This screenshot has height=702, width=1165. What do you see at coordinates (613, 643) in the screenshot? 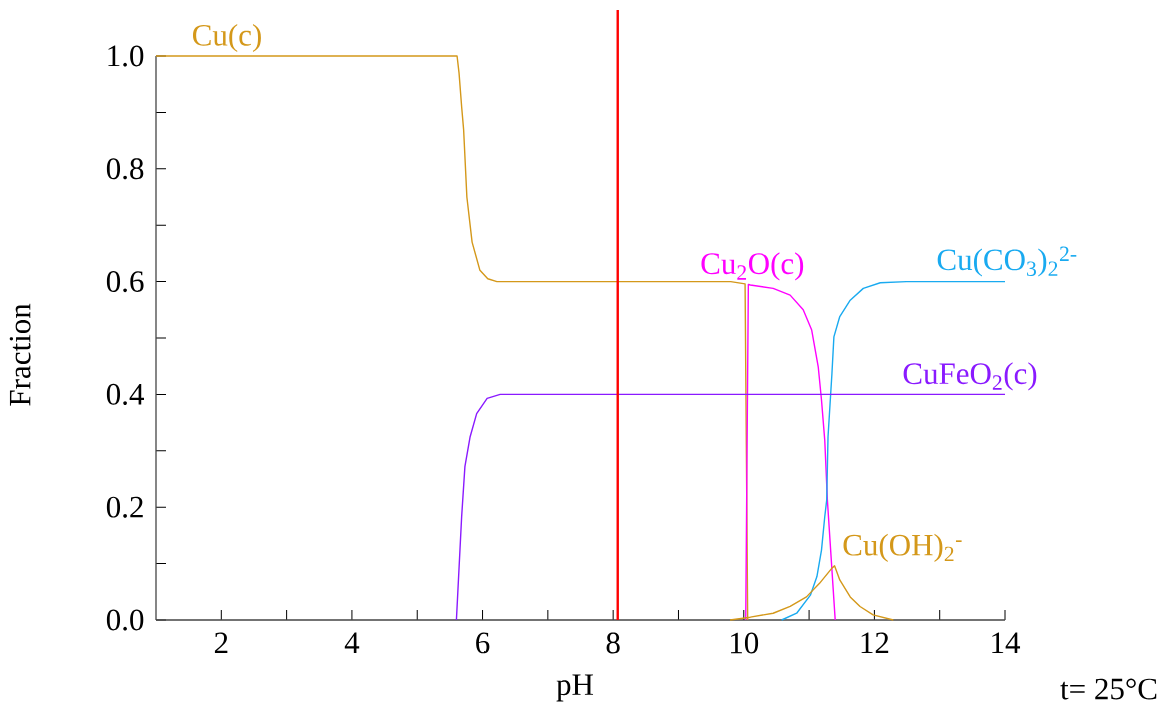
I see `x-tick-label: 8` at bounding box center [613, 643].